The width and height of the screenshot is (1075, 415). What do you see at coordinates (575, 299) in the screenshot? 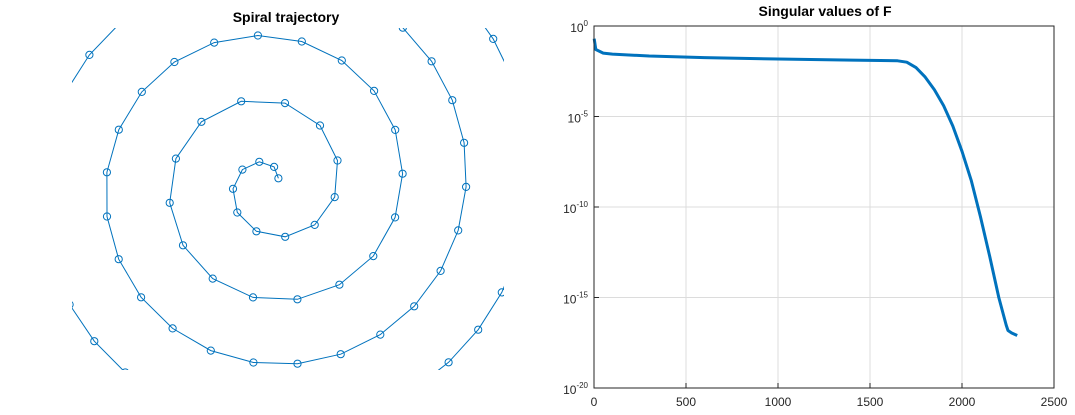
I see `y-tick-label: 10-15` at bounding box center [575, 299].